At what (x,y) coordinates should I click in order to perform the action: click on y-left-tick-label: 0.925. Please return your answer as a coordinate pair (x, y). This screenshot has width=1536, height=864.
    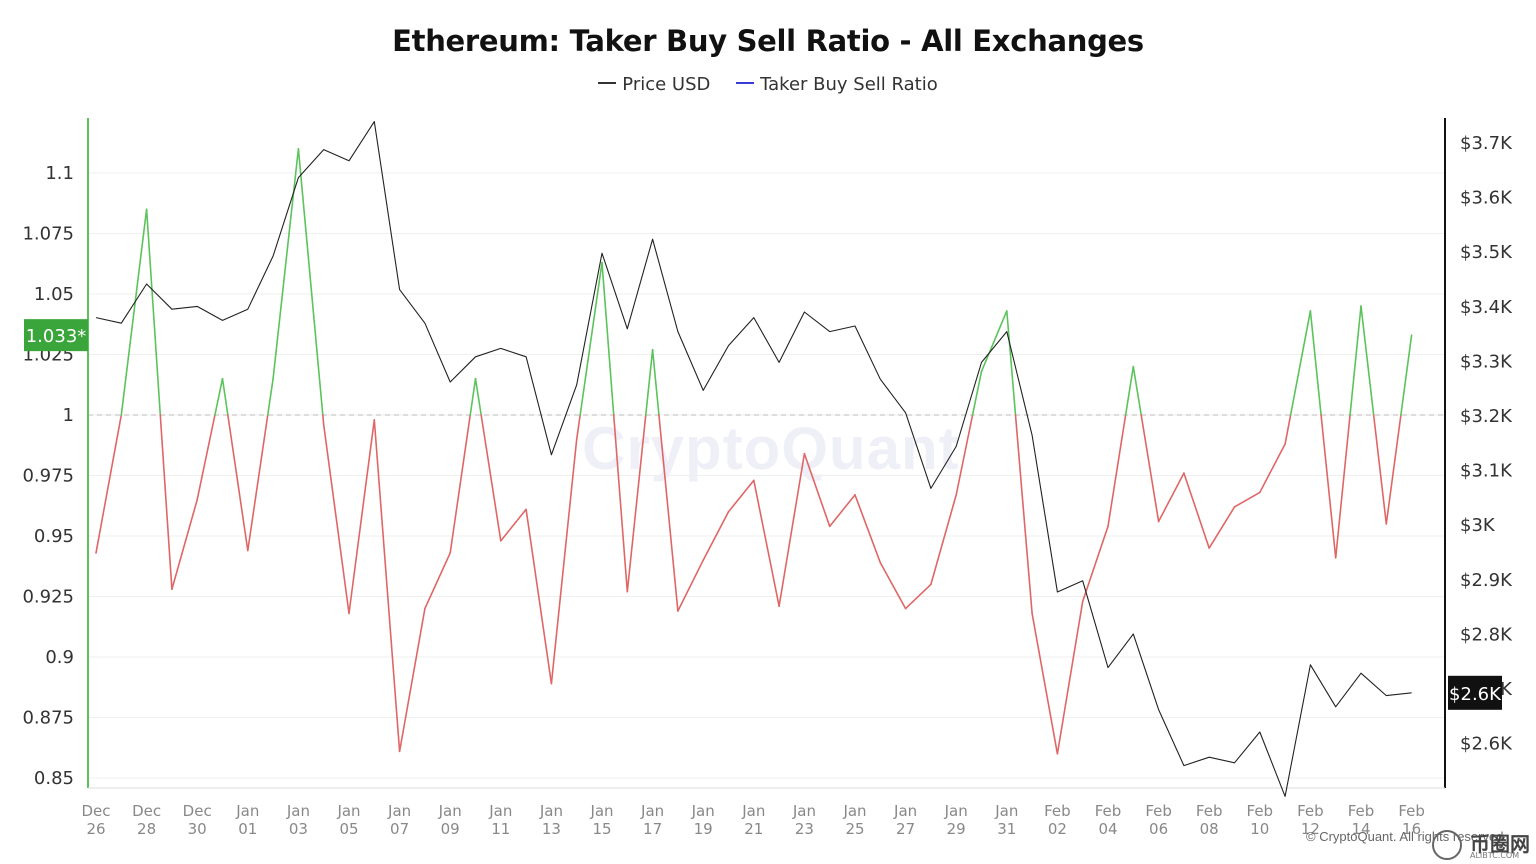
    Looking at the image, I should click on (48, 597).